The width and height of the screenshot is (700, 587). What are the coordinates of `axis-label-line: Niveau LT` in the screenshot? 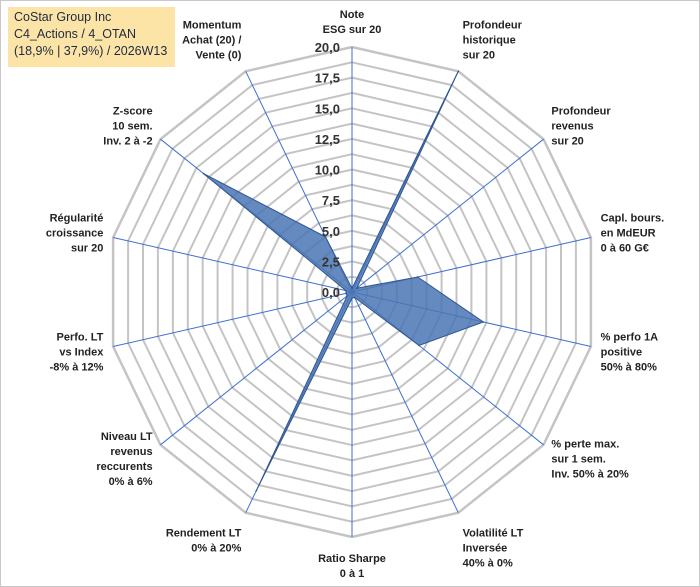 It's located at (127, 437).